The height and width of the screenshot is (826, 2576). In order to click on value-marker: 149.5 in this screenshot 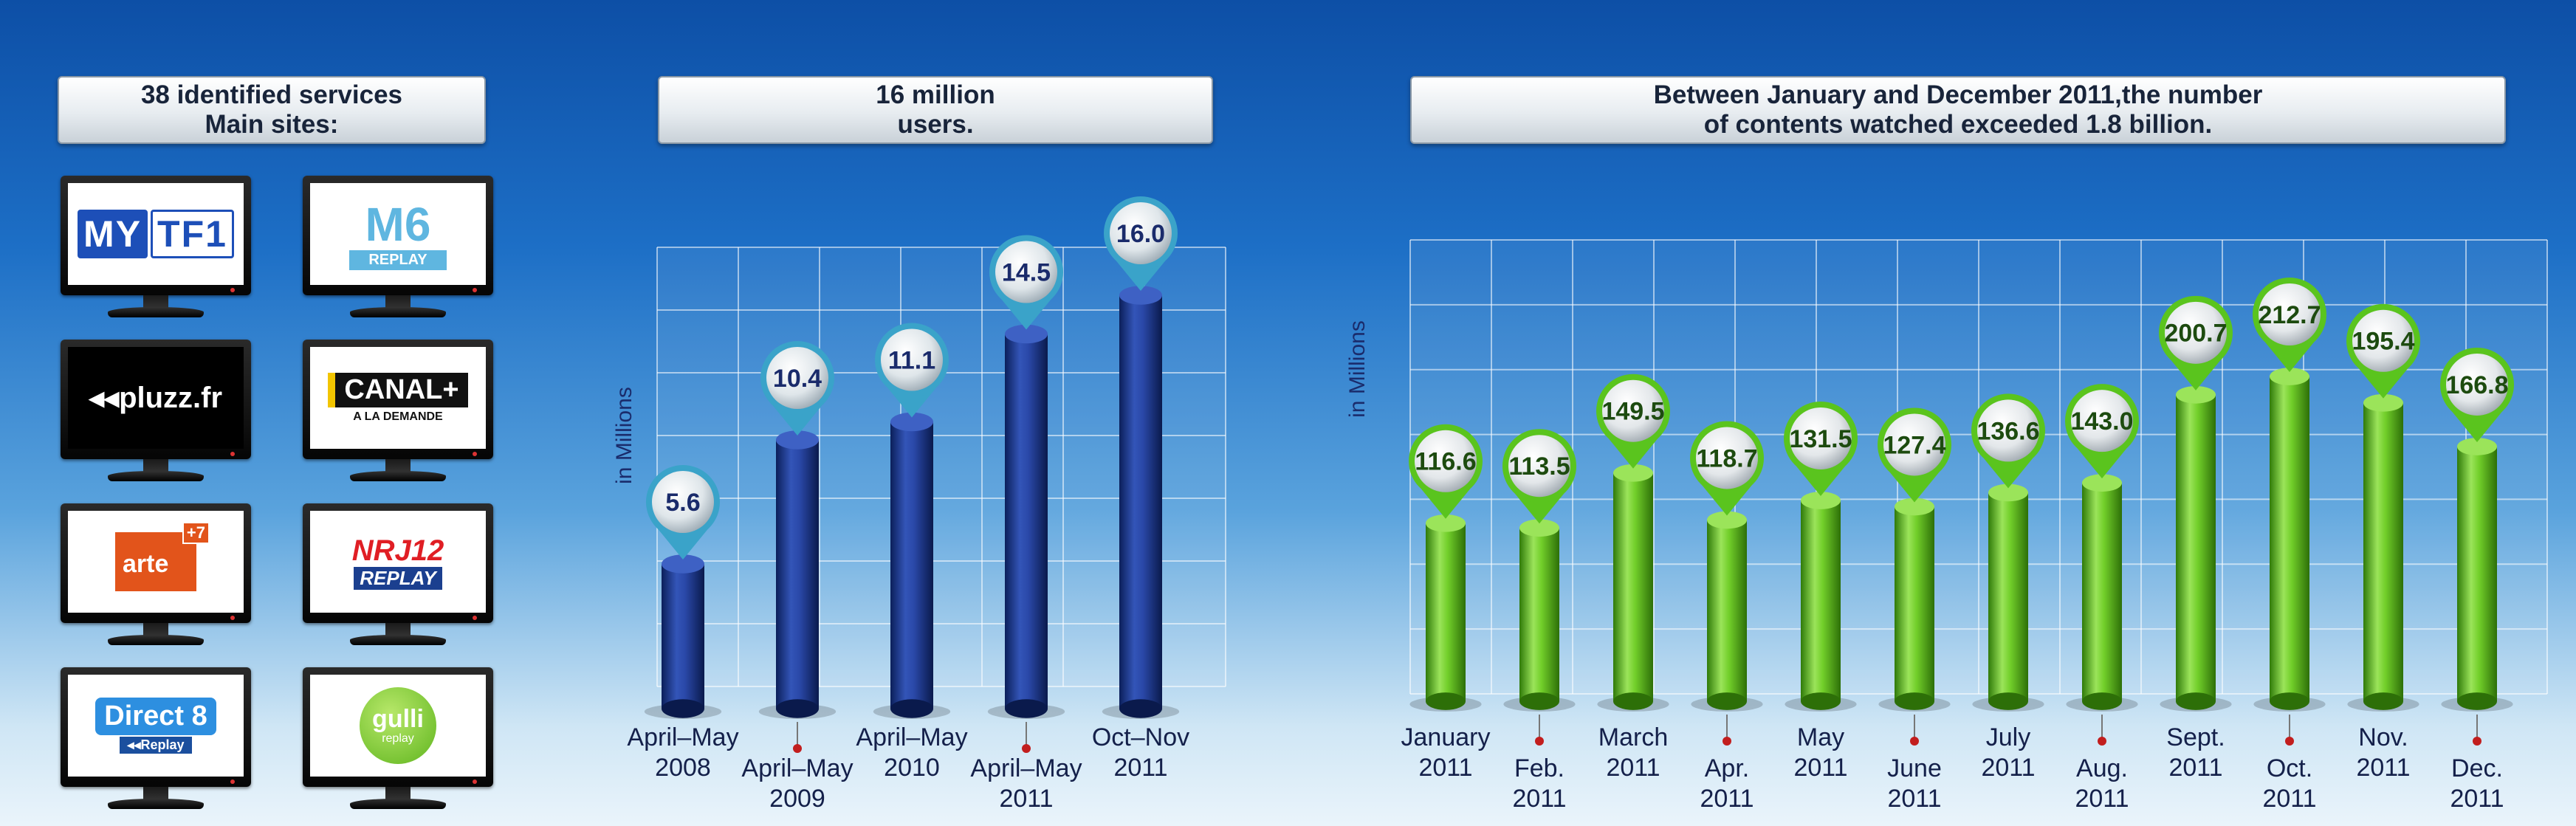, I will do `click(1633, 421)`.